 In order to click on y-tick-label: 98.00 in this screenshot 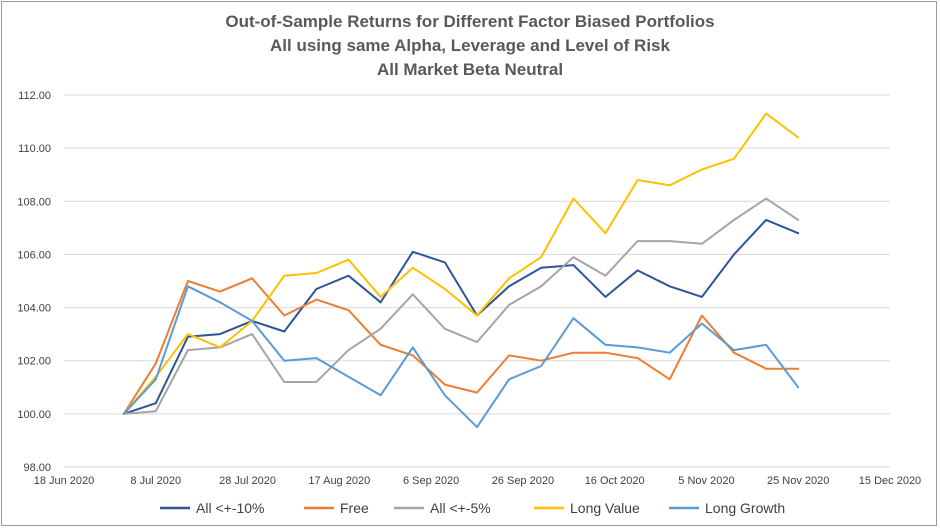, I will do `click(37, 468)`.